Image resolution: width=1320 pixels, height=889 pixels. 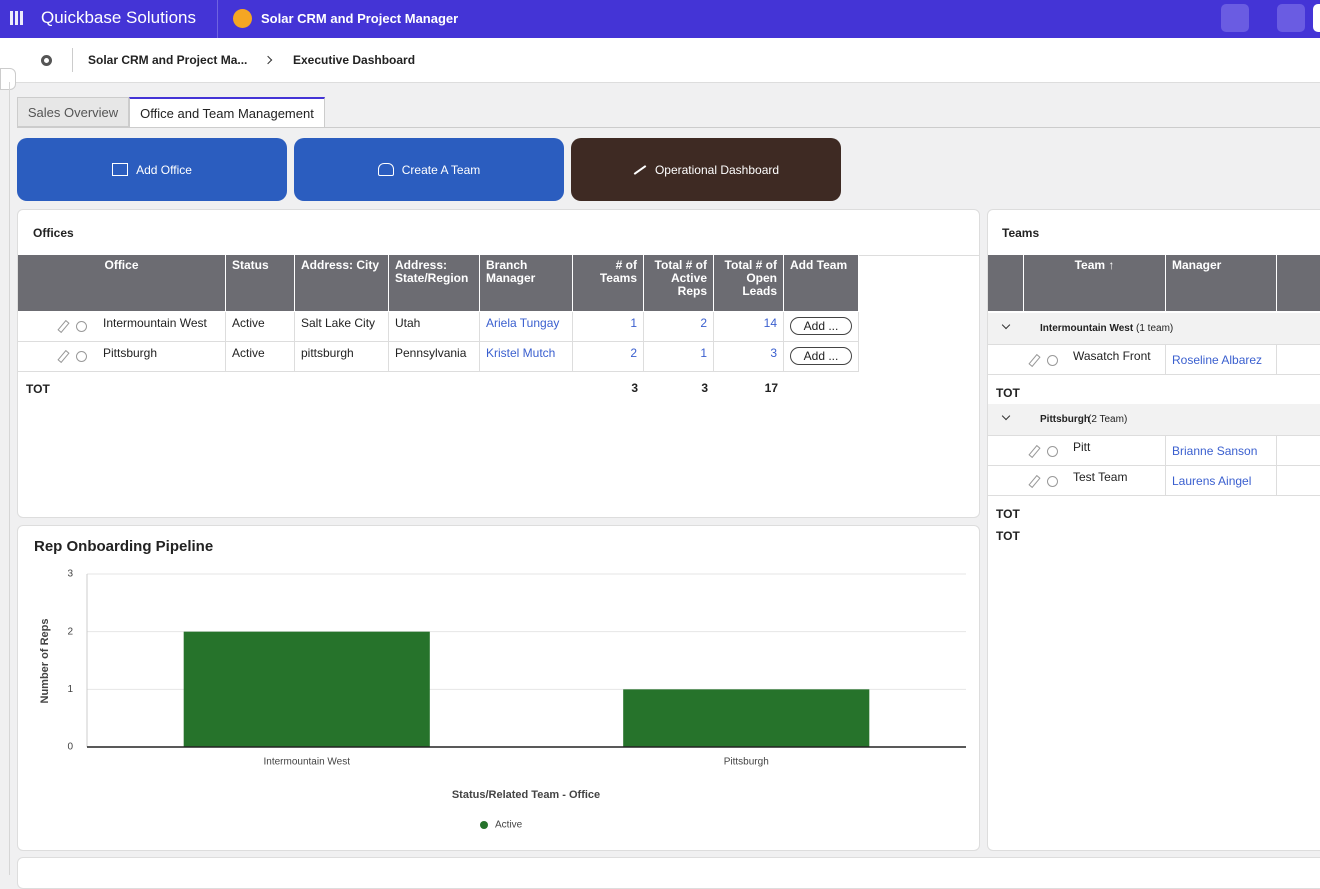 What do you see at coordinates (434, 327) in the screenshot?
I see `table-cell: Utah` at bounding box center [434, 327].